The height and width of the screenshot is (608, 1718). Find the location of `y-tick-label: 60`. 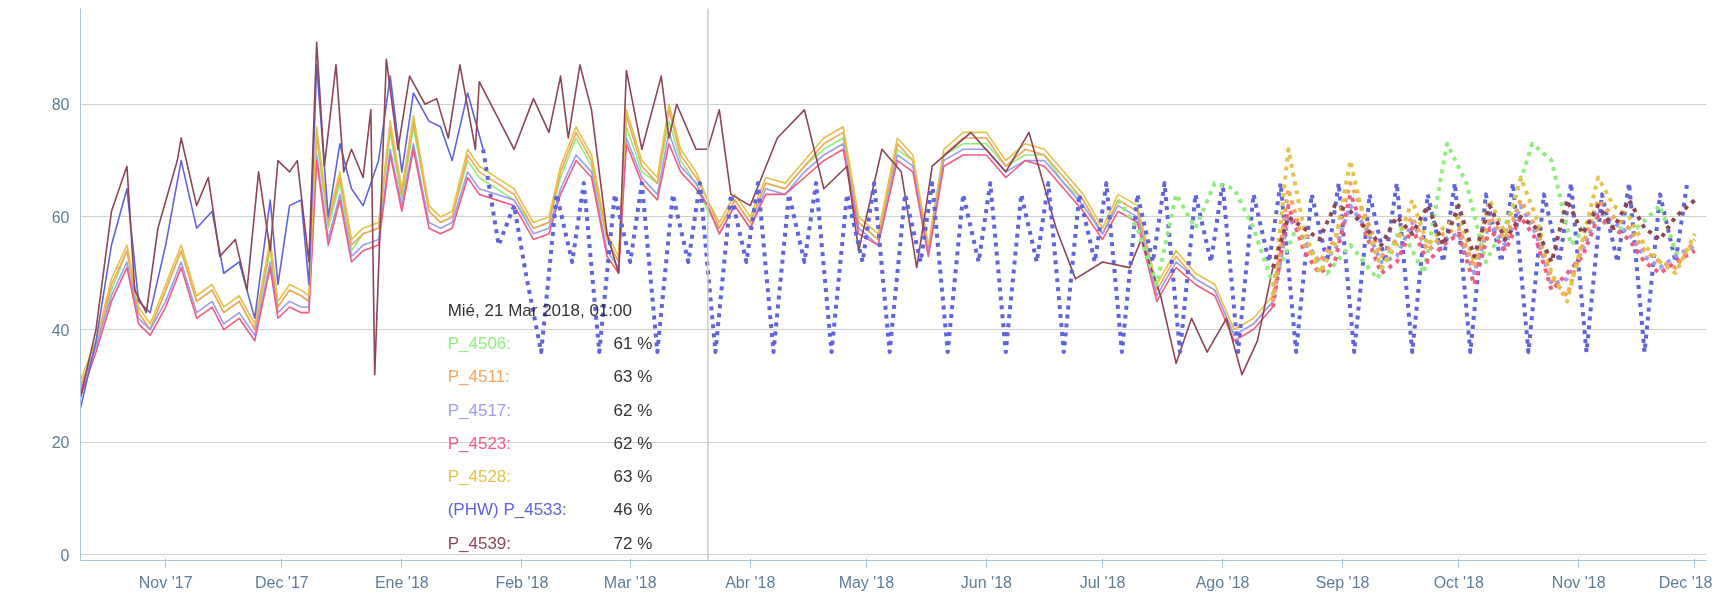

y-tick-label: 60 is located at coordinates (60, 217).